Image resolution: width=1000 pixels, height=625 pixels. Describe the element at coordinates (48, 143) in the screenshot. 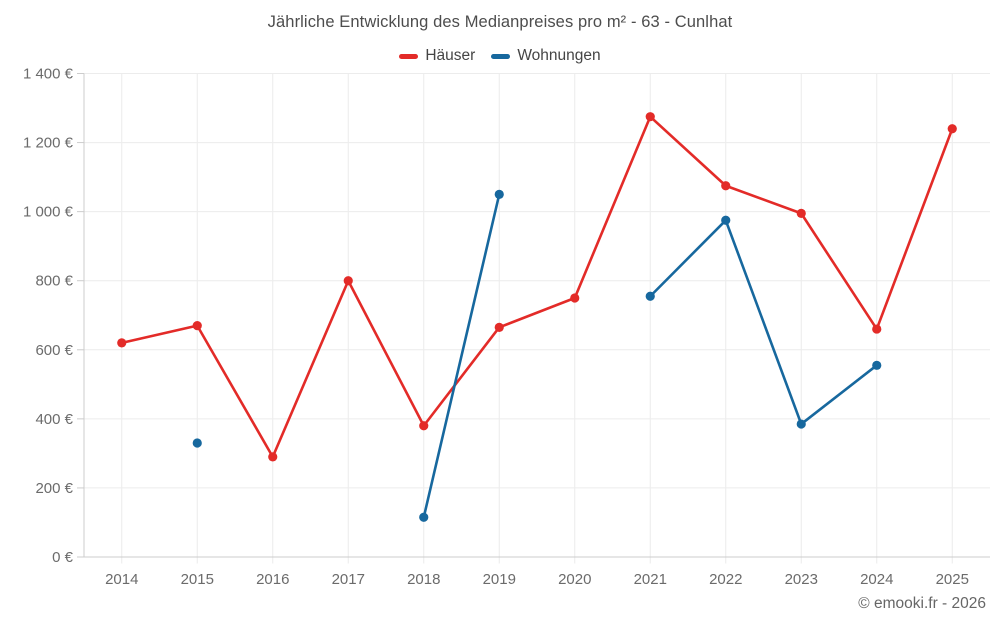

I see `y-axis-tick-label: 1 200 €` at that location.